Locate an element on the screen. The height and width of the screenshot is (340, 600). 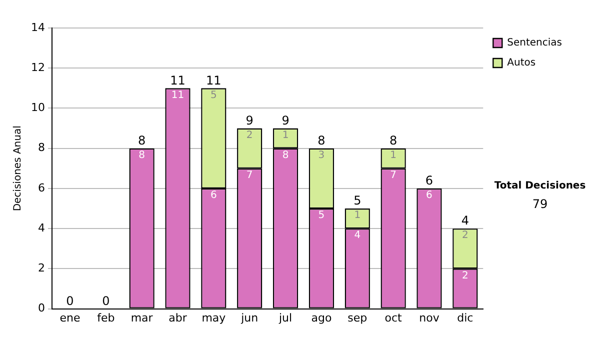
total-label: 4 is located at coordinates (465, 221).